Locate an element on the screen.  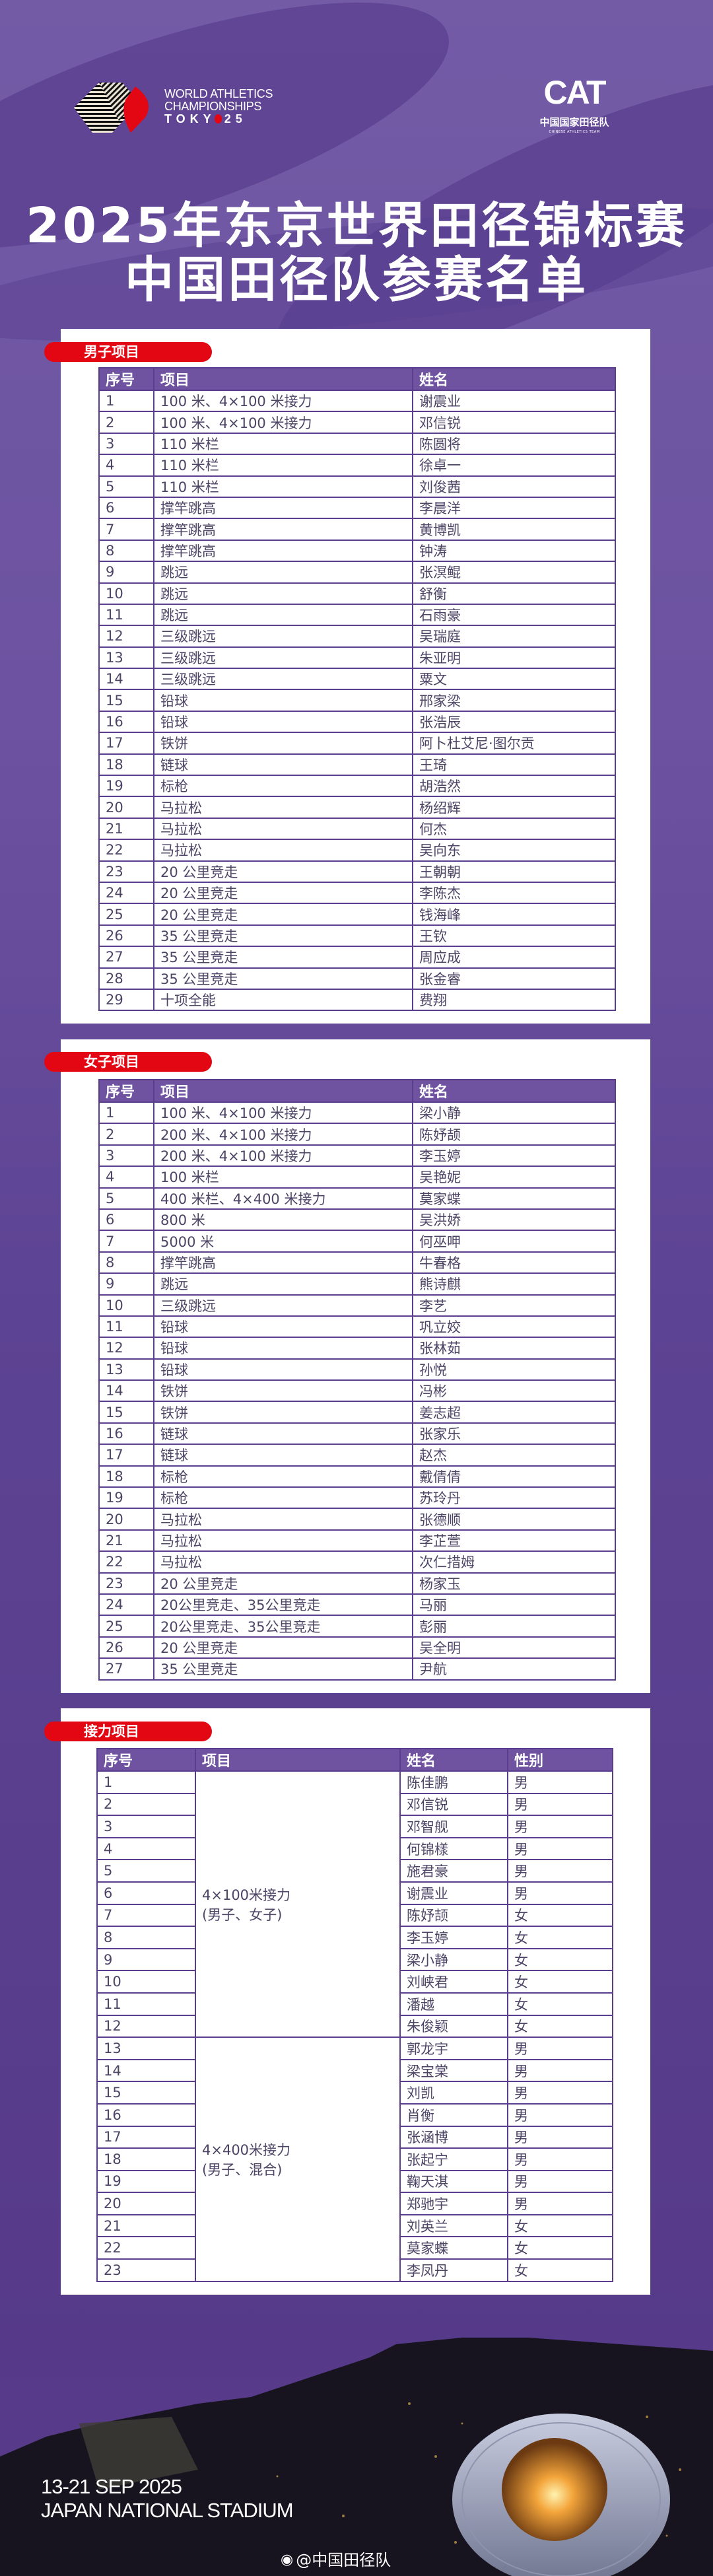
row-number: 10 is located at coordinates (126, 1305).